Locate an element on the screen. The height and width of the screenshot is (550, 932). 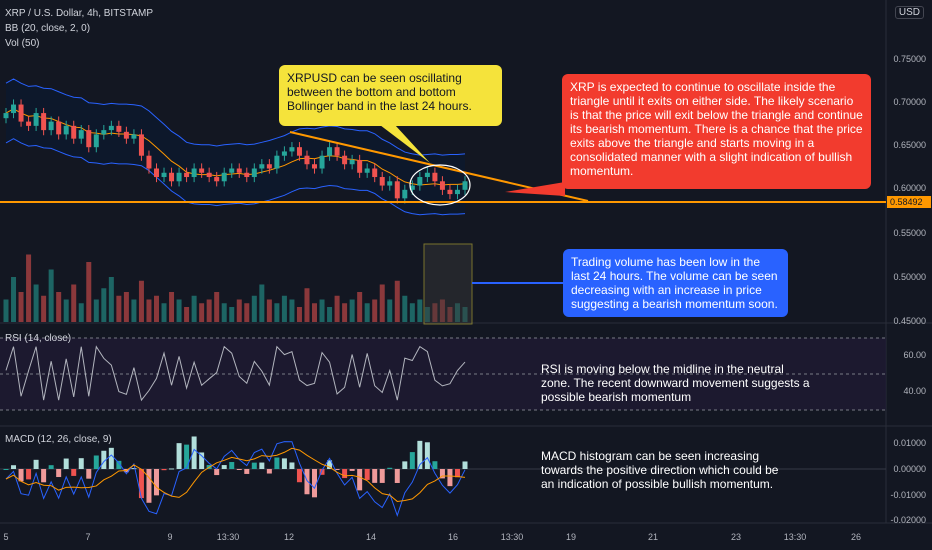
macd-line is located at coordinates (235, 479).